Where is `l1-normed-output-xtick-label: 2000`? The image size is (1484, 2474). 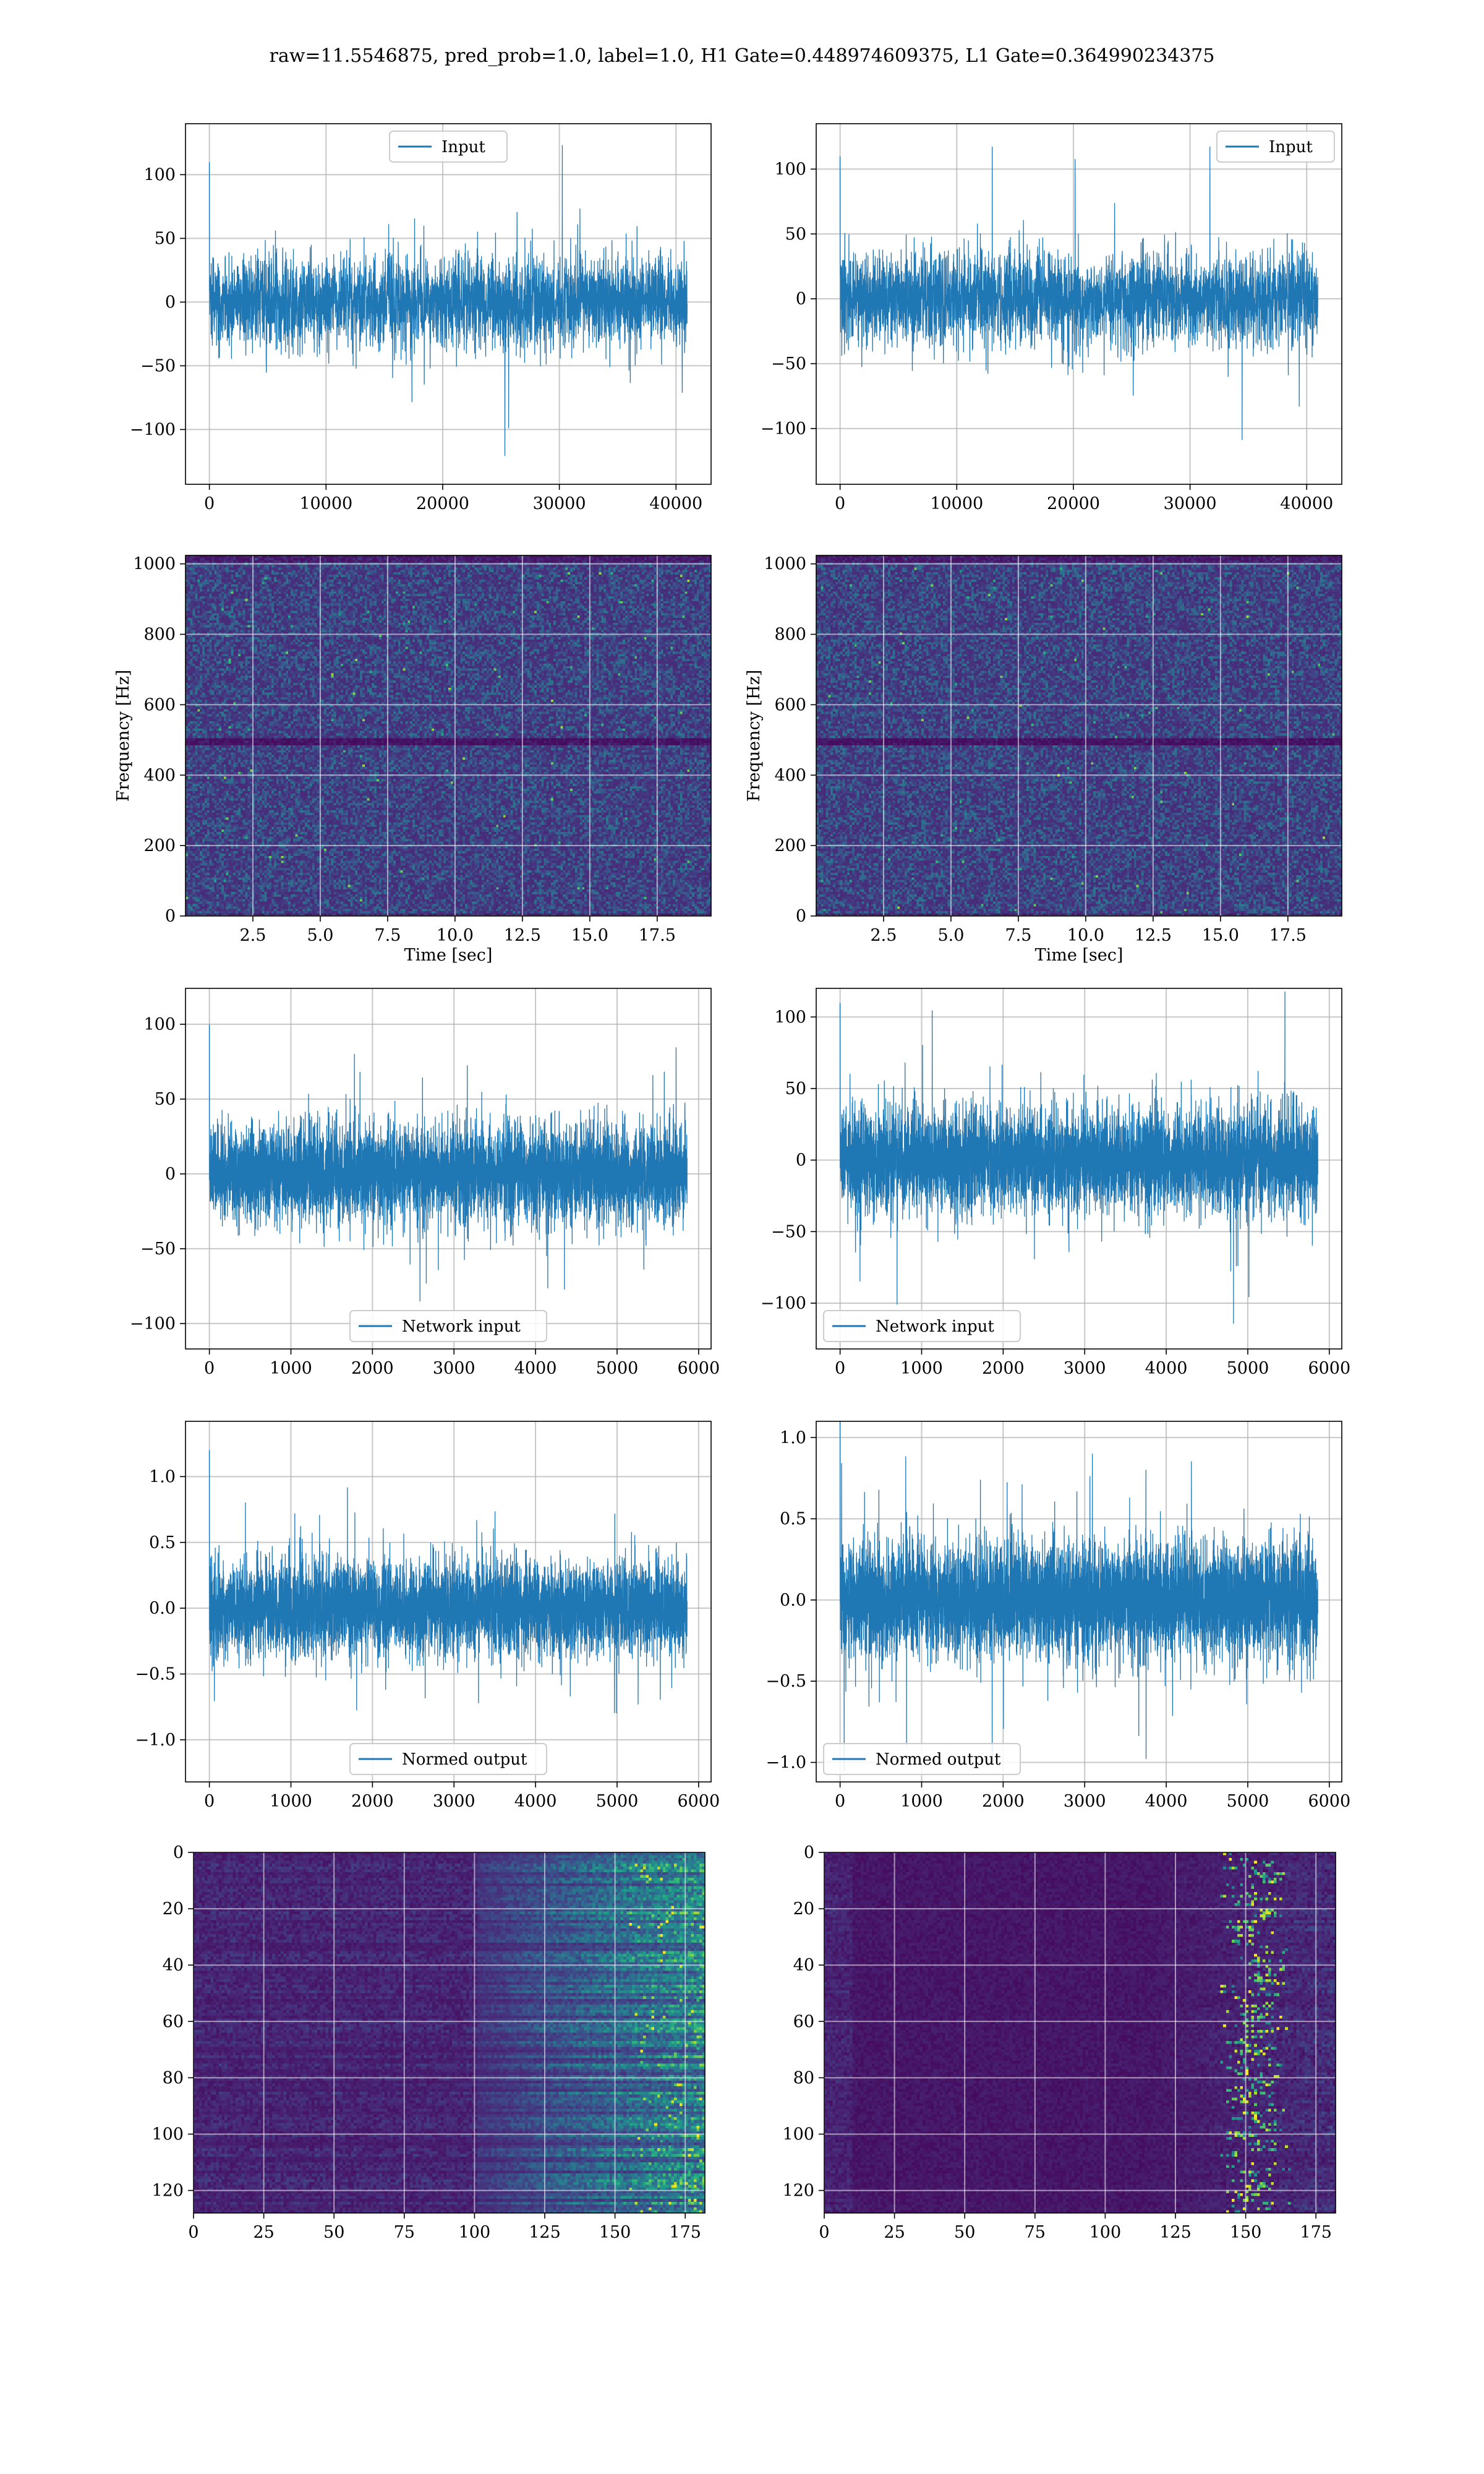 l1-normed-output-xtick-label: 2000 is located at coordinates (1003, 1802).